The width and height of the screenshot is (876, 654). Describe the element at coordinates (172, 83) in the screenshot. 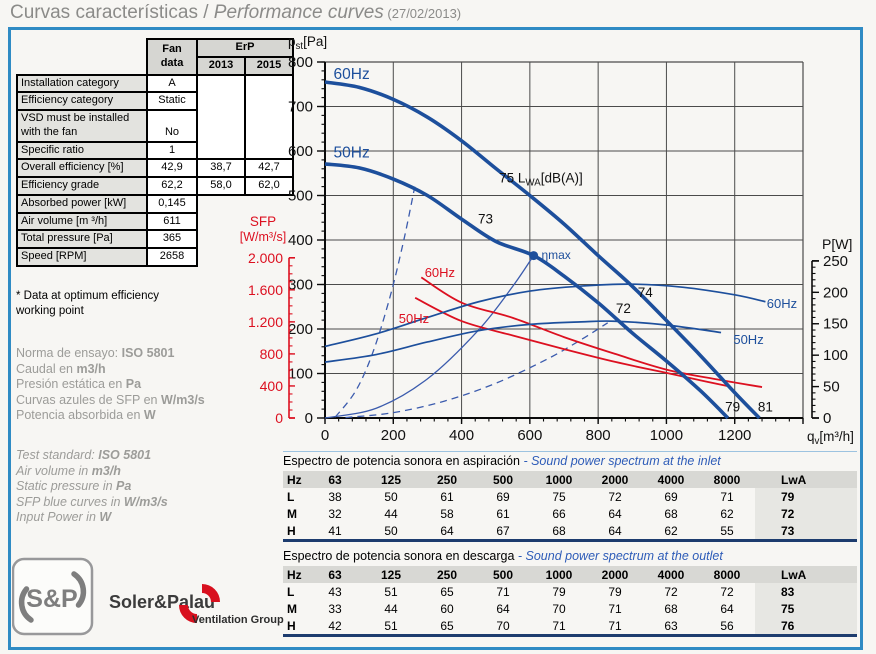

I see `fan-row-value: A` at that location.